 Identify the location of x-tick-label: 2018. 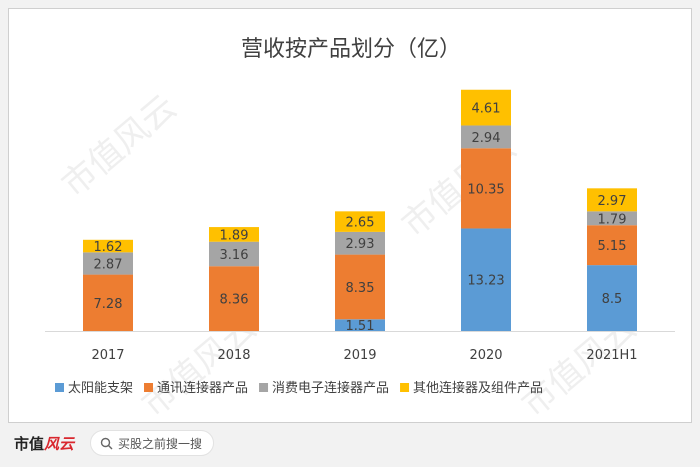
(233, 355).